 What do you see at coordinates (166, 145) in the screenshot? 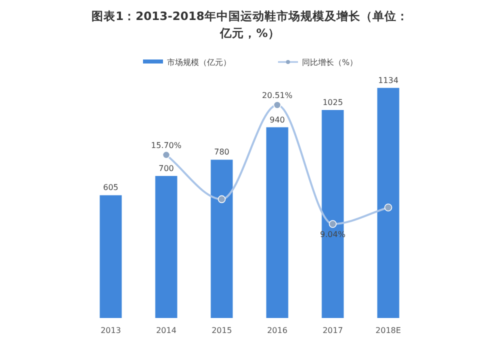
I see `data-label: 15.70%` at bounding box center [166, 145].